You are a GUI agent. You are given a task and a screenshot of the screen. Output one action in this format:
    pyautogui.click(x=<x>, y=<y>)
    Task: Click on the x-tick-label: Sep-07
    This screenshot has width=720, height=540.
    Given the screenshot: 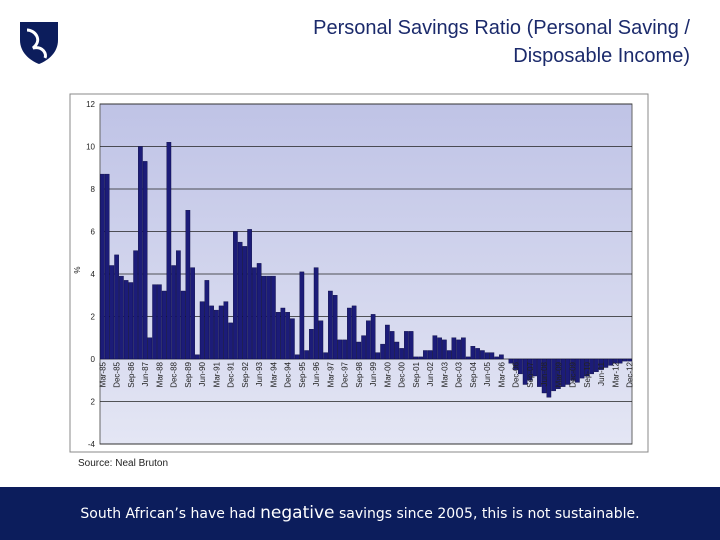 What is the action you would take?
    pyautogui.click(x=530, y=374)
    